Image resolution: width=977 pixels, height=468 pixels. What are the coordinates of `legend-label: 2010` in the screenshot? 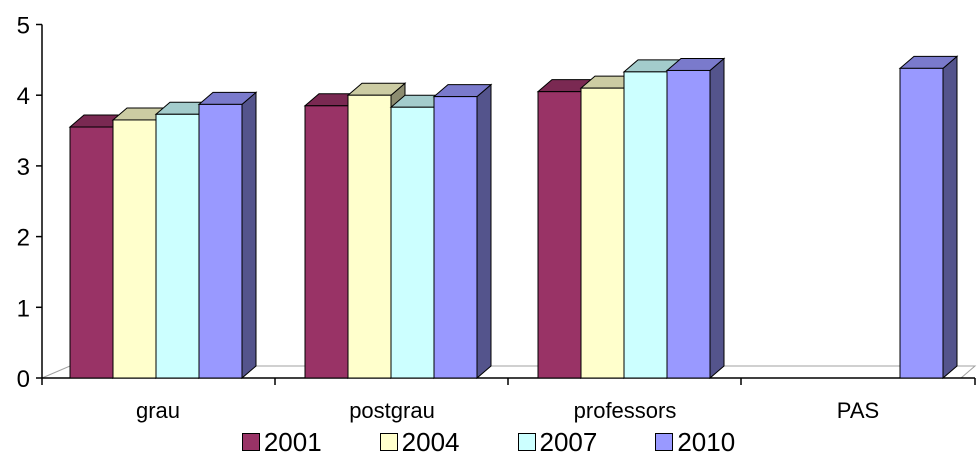 It's located at (706, 442).